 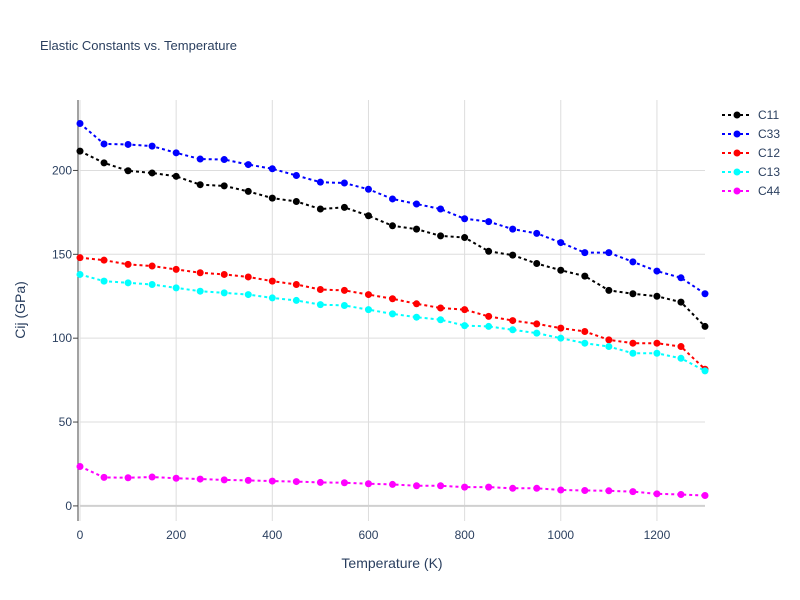 I want to click on legend-item-c44: C44, so click(x=751, y=191).